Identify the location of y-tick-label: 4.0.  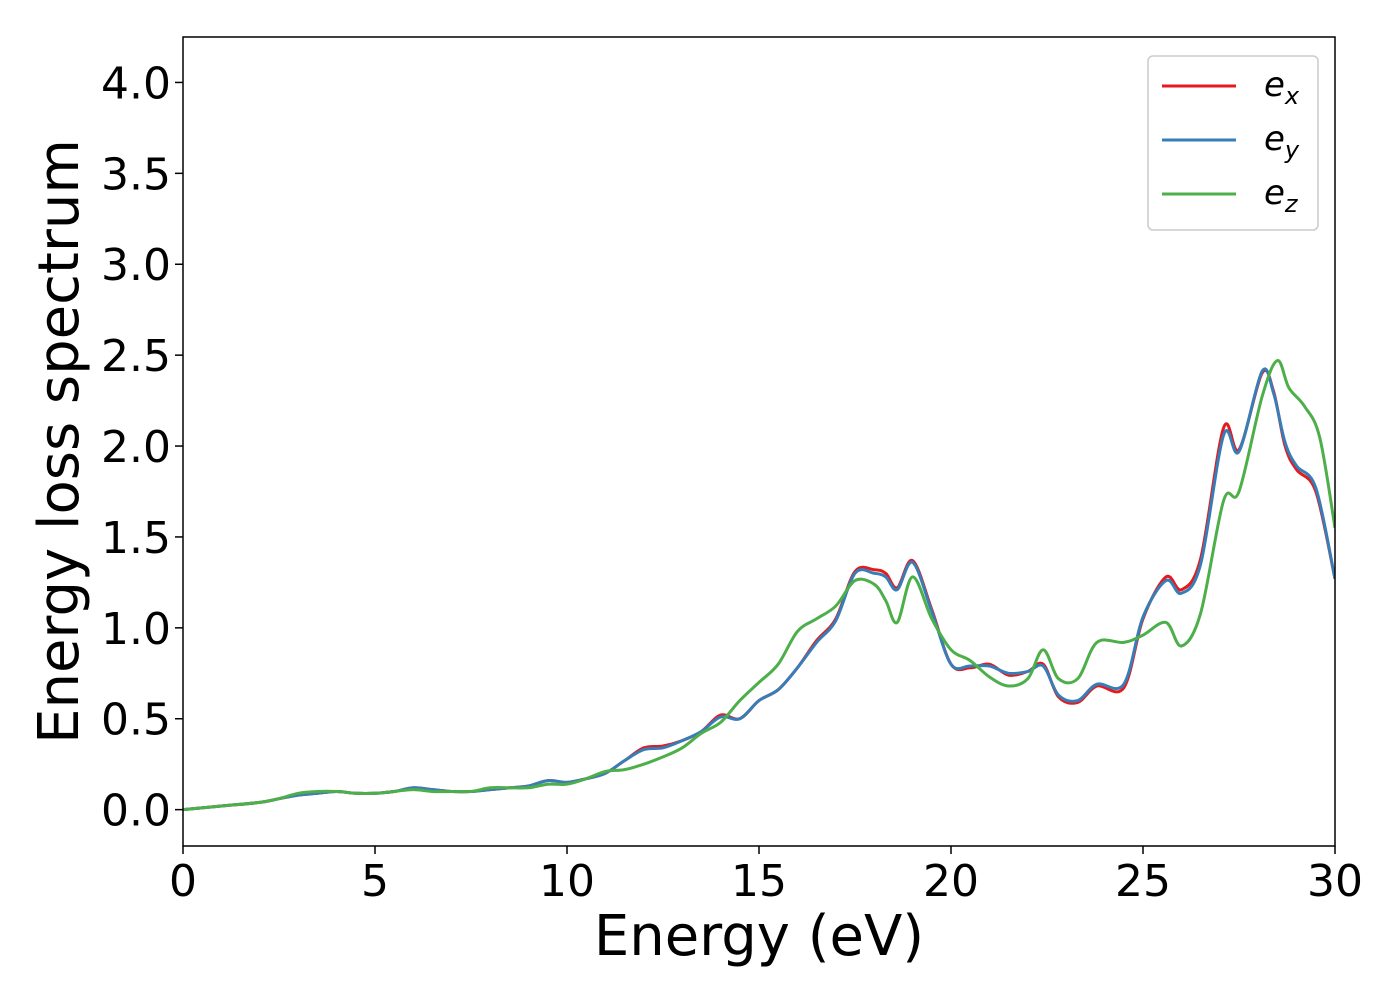
(136, 83).